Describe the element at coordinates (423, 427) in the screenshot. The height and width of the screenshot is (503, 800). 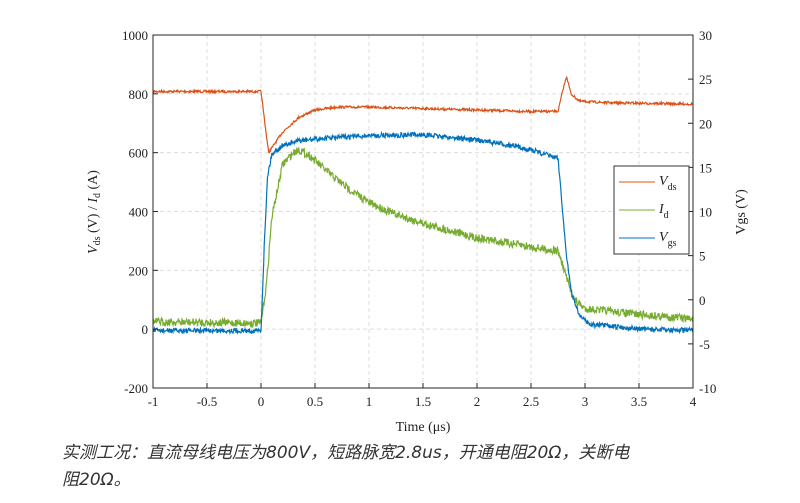
I see `x-axis-label: Time (μs)` at that location.